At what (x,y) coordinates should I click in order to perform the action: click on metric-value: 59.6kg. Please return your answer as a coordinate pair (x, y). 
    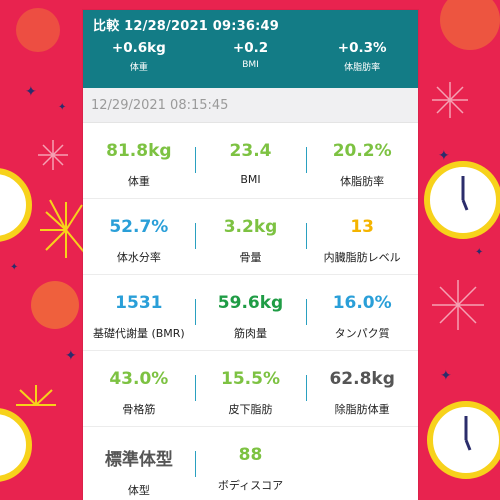
    Looking at the image, I should click on (250, 303).